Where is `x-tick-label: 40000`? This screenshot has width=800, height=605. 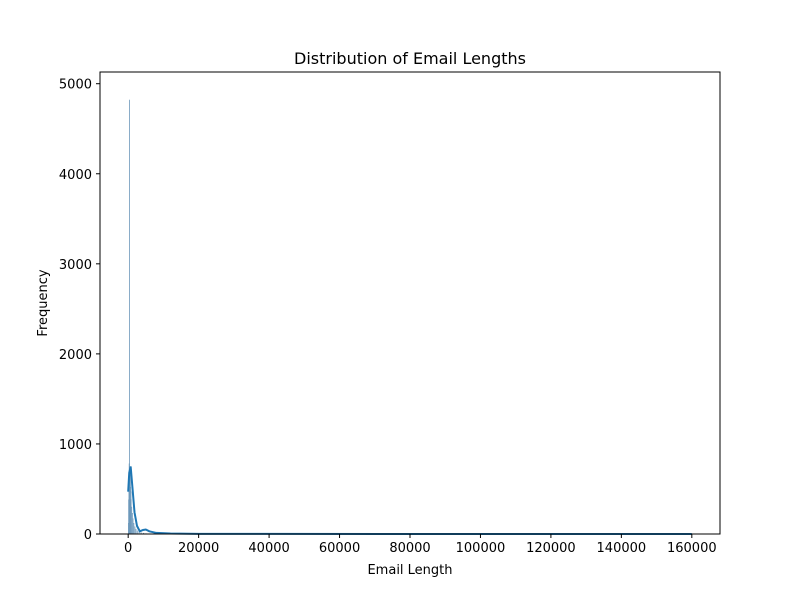
x-tick-label: 40000 is located at coordinates (268, 548).